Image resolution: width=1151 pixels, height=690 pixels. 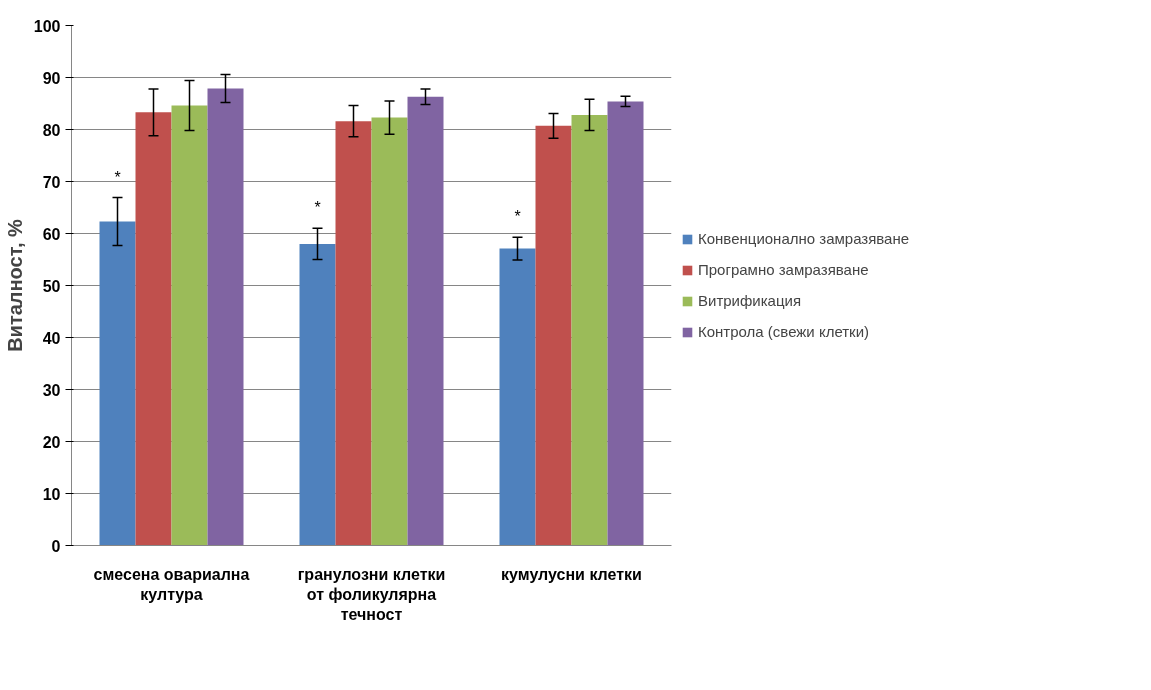 I want to click on x-tick-label: смесена овариална култура, so click(x=171, y=584).